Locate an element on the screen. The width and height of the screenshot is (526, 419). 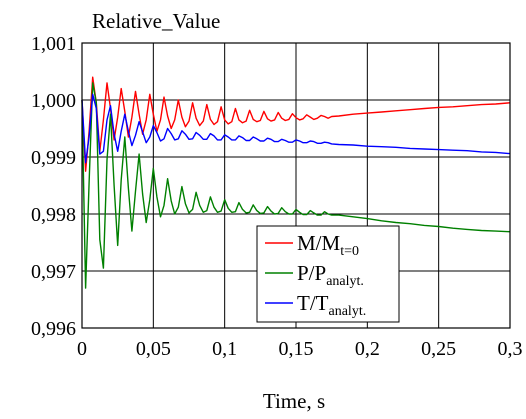
legend-entry: P/Panalyt. is located at coordinates (330, 275).